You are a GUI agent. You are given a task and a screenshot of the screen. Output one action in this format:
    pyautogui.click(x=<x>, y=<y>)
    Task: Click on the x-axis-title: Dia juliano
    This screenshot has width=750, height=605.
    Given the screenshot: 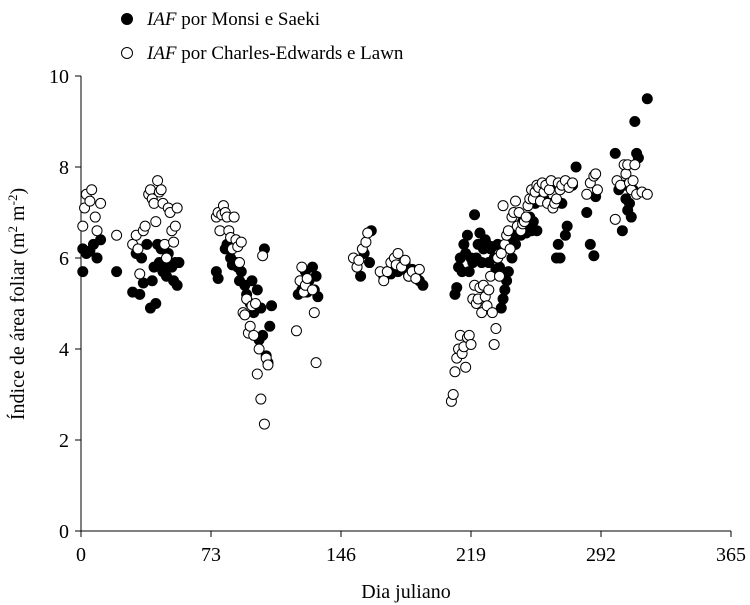 What is the action you would take?
    pyautogui.click(x=405, y=592)
    